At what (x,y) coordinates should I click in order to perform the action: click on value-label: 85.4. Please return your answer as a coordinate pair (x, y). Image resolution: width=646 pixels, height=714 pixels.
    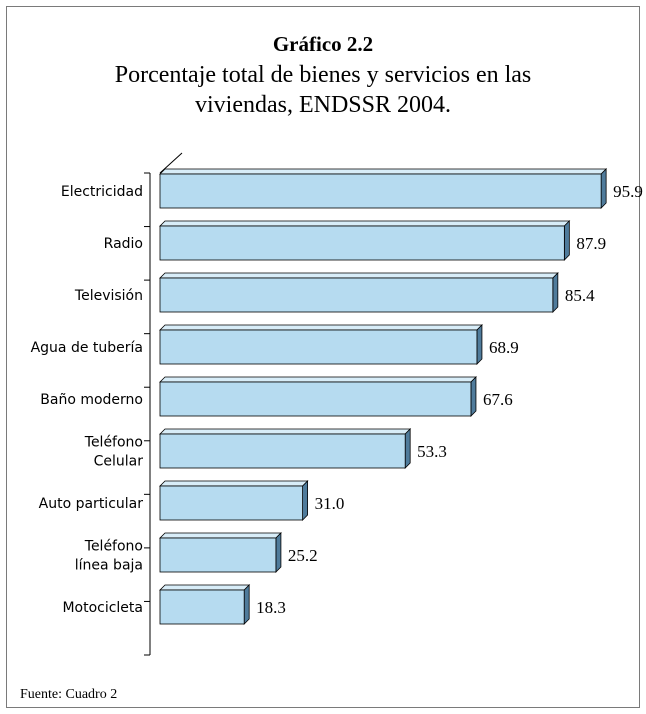
    Looking at the image, I should click on (580, 295).